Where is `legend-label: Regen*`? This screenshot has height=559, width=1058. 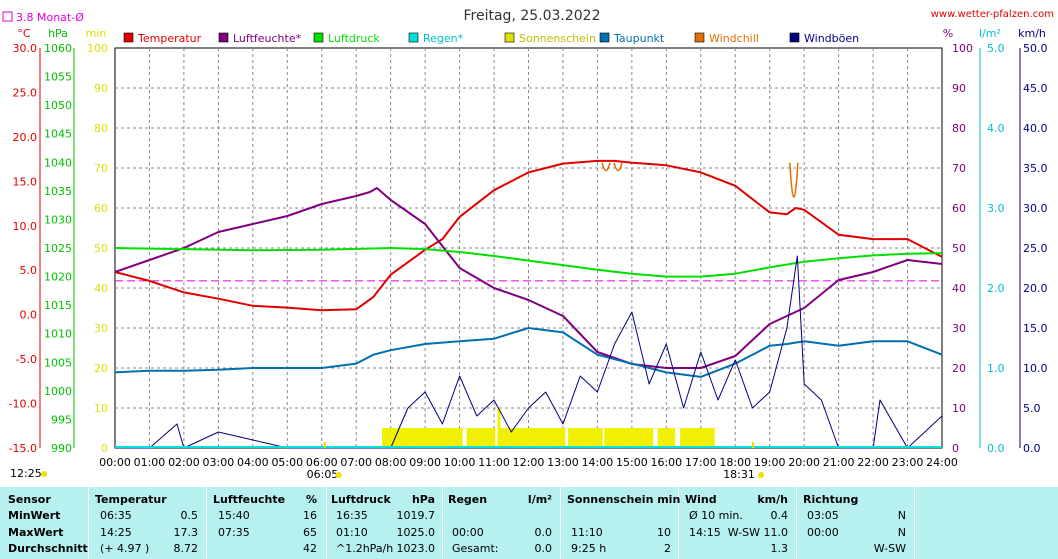
legend-label: Regen* is located at coordinates (443, 38).